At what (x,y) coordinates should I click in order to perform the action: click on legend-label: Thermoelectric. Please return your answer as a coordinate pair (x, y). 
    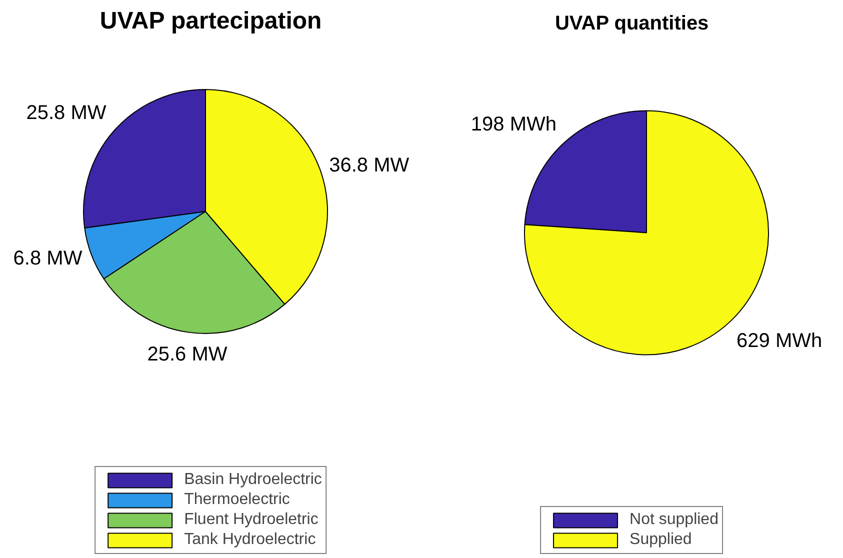
    Looking at the image, I should click on (237, 500).